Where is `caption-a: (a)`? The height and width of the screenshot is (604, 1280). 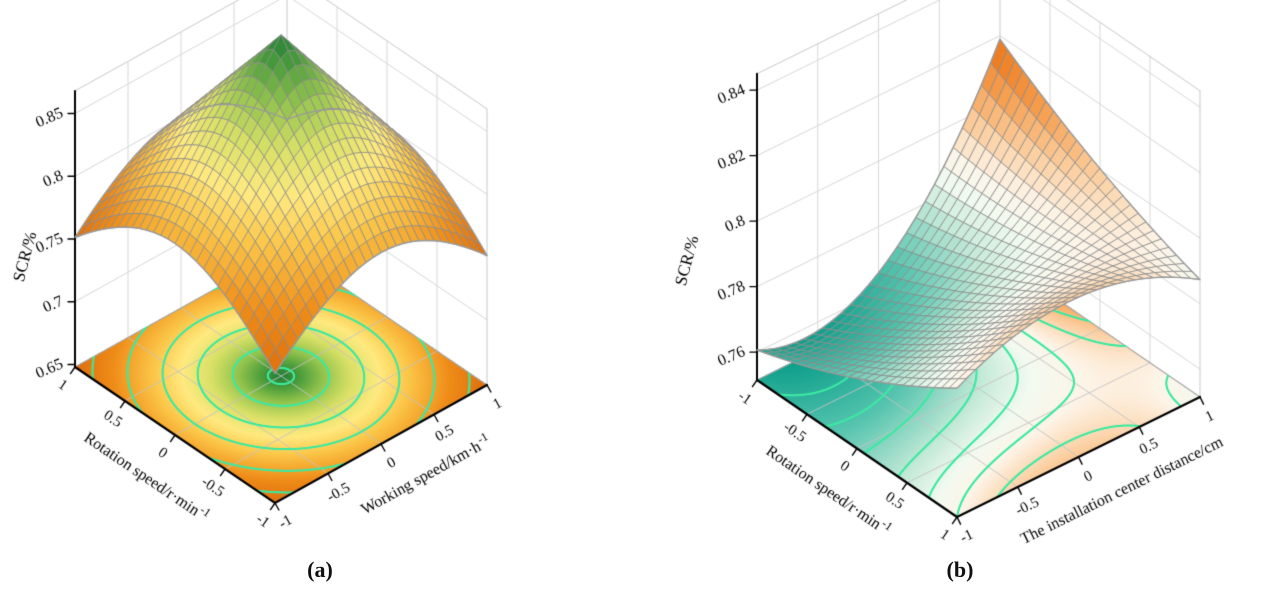 caption-a: (a) is located at coordinates (320, 569).